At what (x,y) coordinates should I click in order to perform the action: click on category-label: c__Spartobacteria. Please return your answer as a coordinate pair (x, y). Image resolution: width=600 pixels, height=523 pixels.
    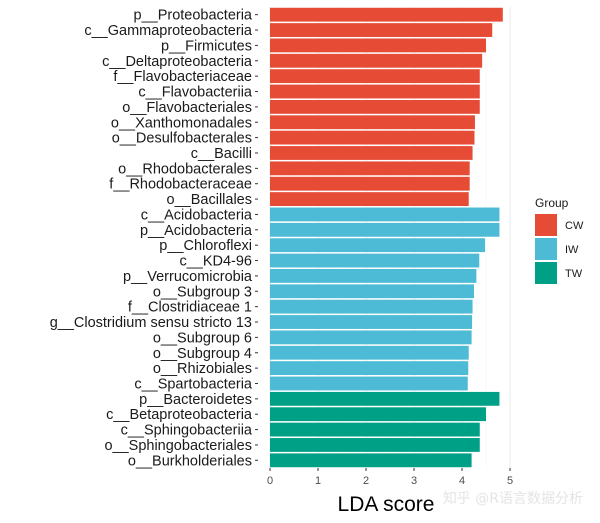
    Looking at the image, I should click on (193, 384).